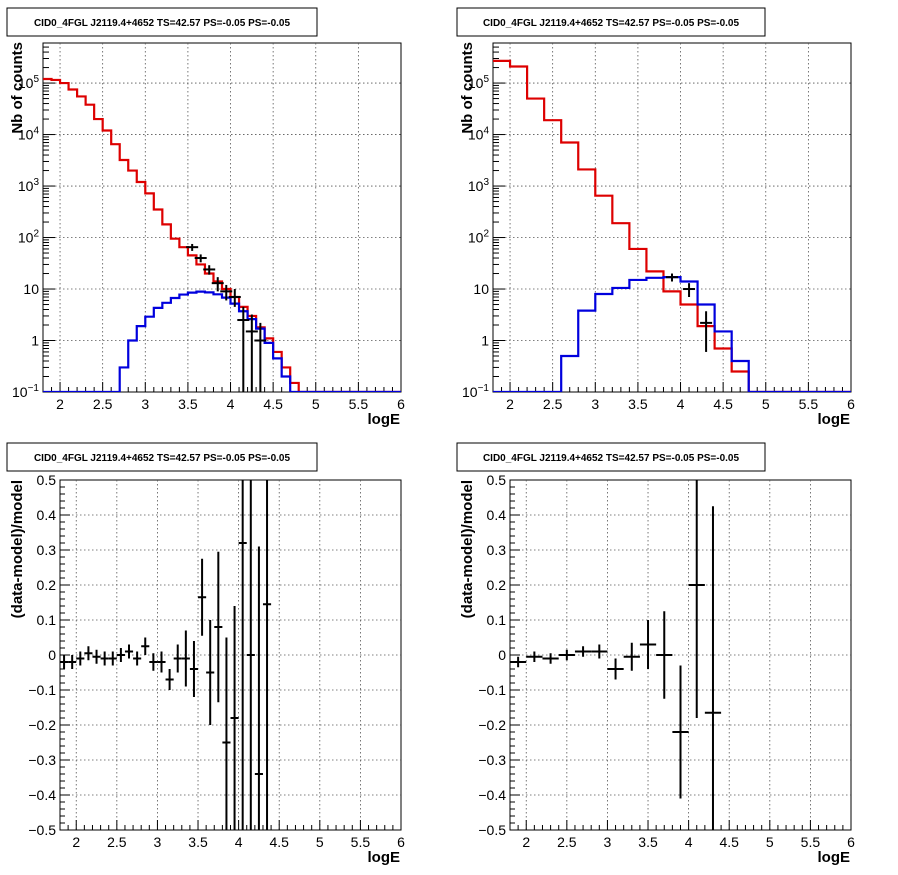  What do you see at coordinates (492, 725) in the screenshot?
I see `y-tick-label: −0.2` at bounding box center [492, 725].